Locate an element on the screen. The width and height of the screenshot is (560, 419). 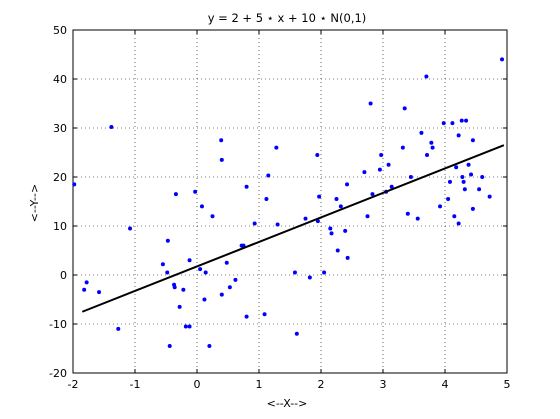
x-tick-label: -1 is located at coordinates (135, 384).